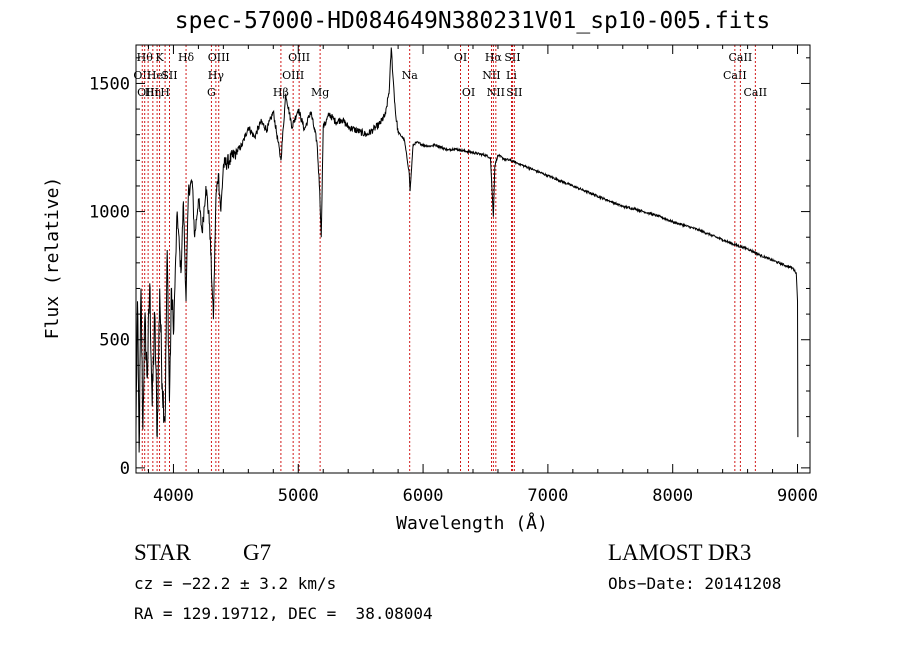 This screenshot has width=900, height=649. I want to click on line-marker-label: Hα, so click(494, 57).